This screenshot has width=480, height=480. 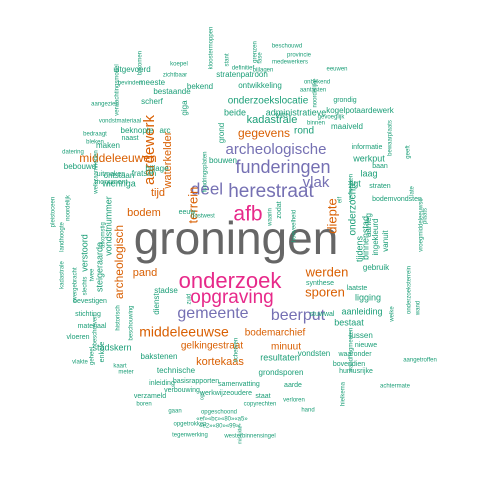 What do you see at coordinates (96, 329) in the screenshot?
I see `word-130: beschreven` at bounding box center [96, 329].